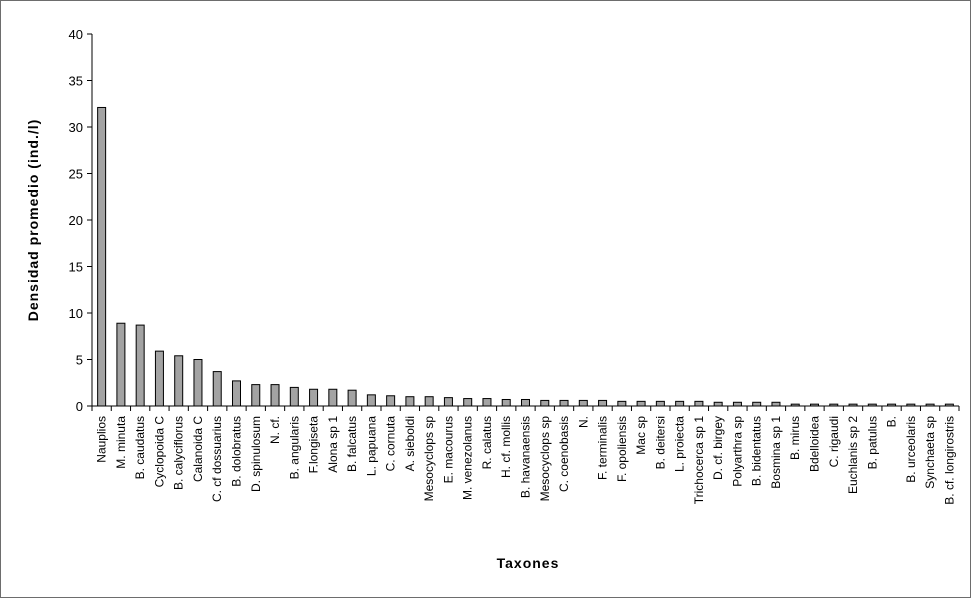  Describe the element at coordinates (737, 451) in the screenshot. I see `x-tick-label: Polyarthra sp` at that location.